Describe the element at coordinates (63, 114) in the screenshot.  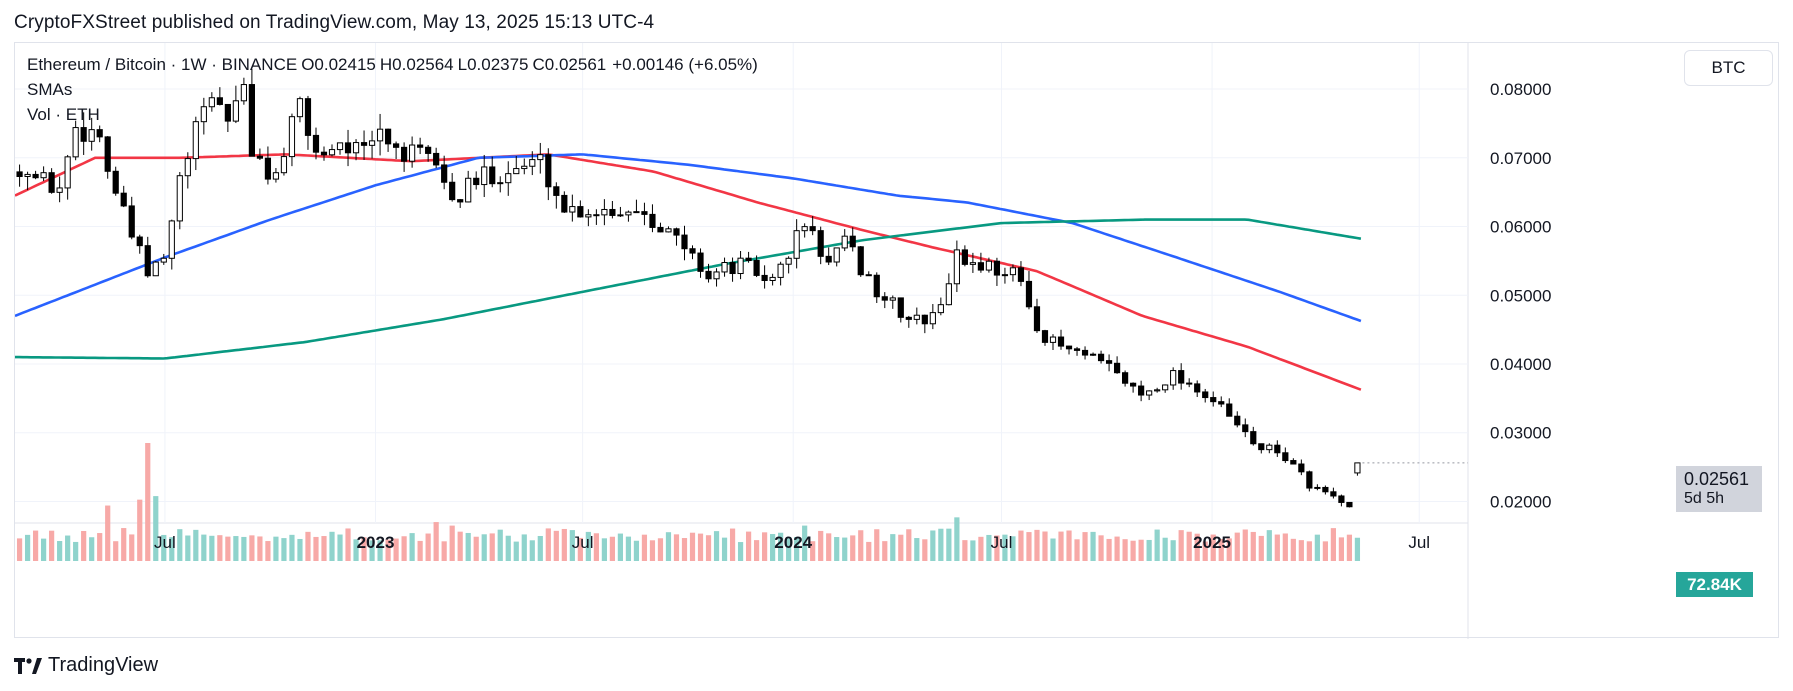
I see `legend-volume: Vol · ETH` at that location.